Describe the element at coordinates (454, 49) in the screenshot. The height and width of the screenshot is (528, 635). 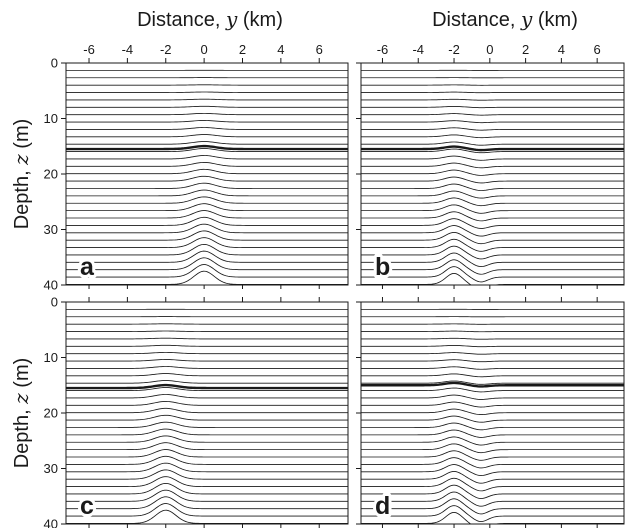
I see `panel-b-xtick-label: -2` at that location.